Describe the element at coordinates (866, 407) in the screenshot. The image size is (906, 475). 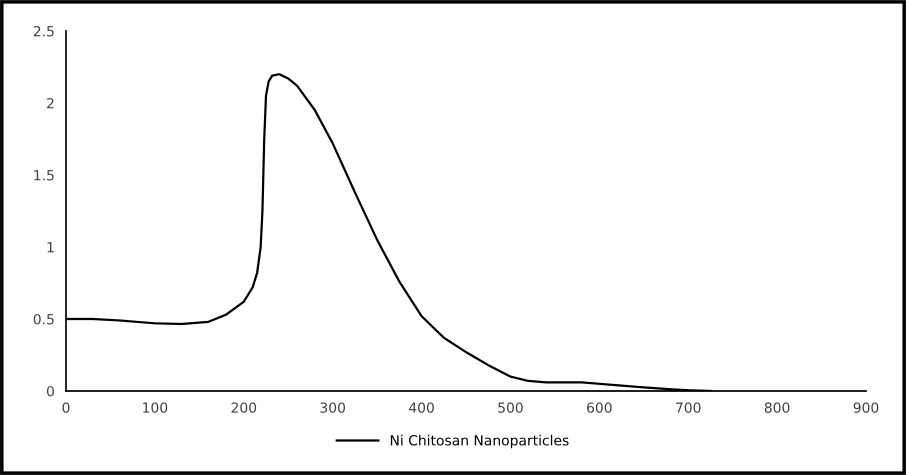
I see `x-tick-label: 900` at that location.